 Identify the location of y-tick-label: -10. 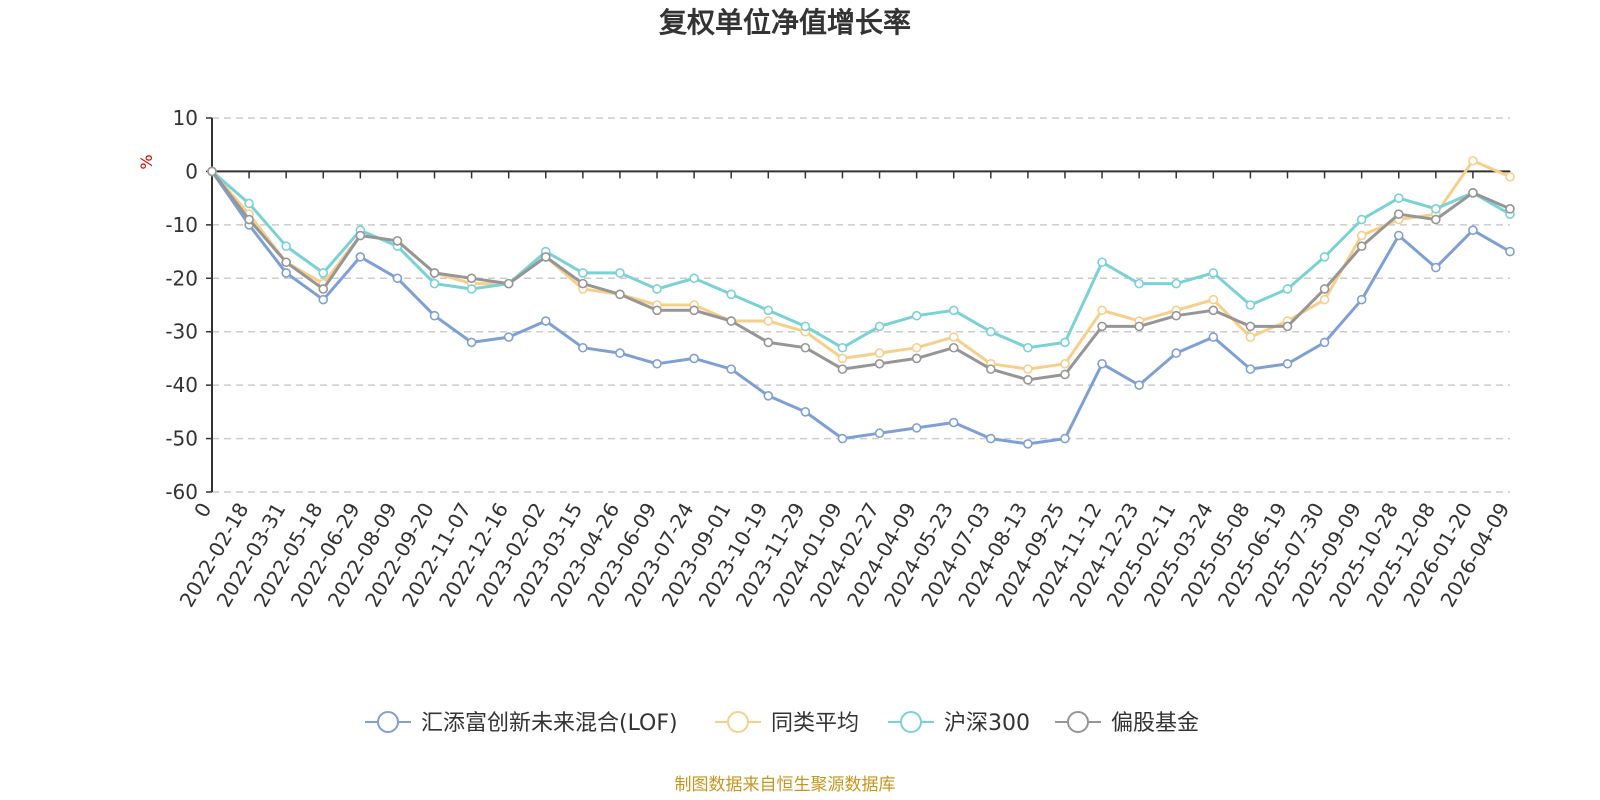
(181, 225).